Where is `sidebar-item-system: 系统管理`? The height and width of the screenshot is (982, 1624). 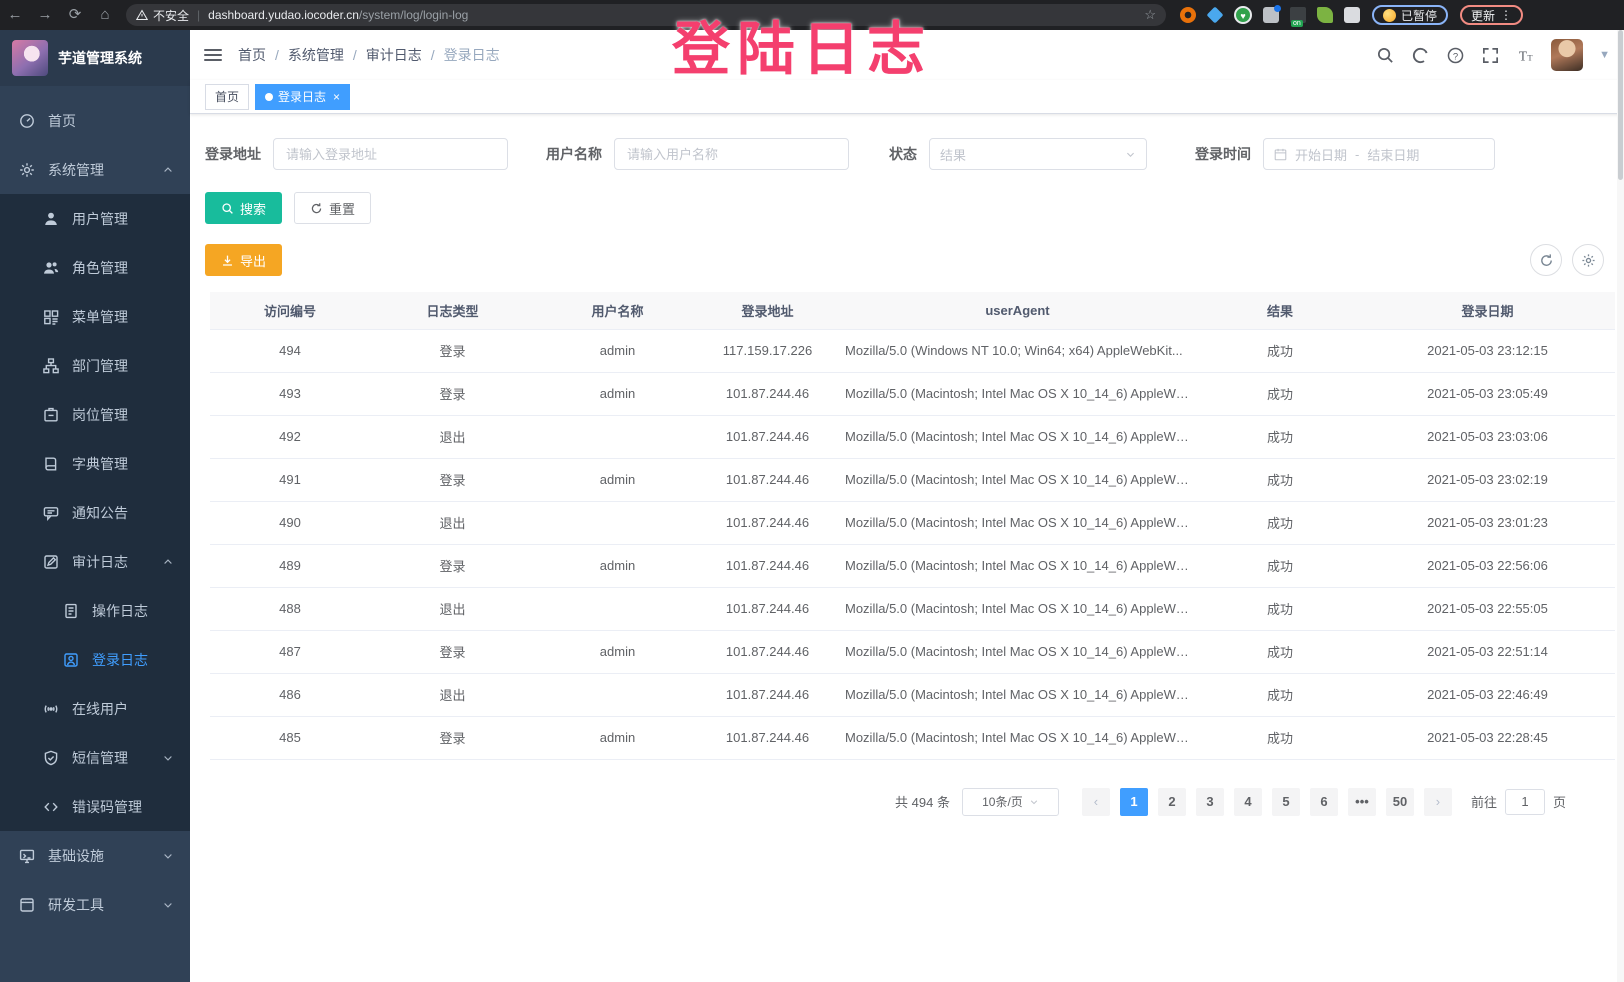 sidebar-item-system: 系统管理 is located at coordinates (95, 169).